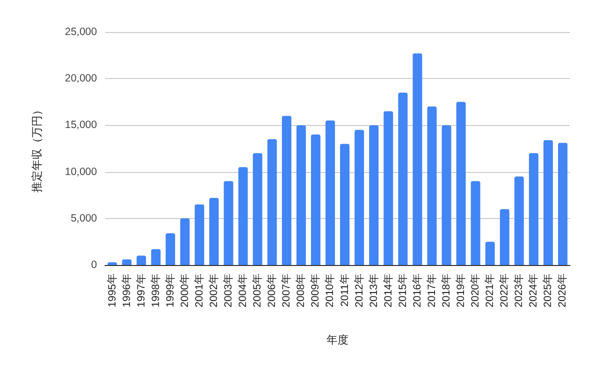  Describe the element at coordinates (228, 290) in the screenshot. I see `x-tick-label: 2003年` at that location.